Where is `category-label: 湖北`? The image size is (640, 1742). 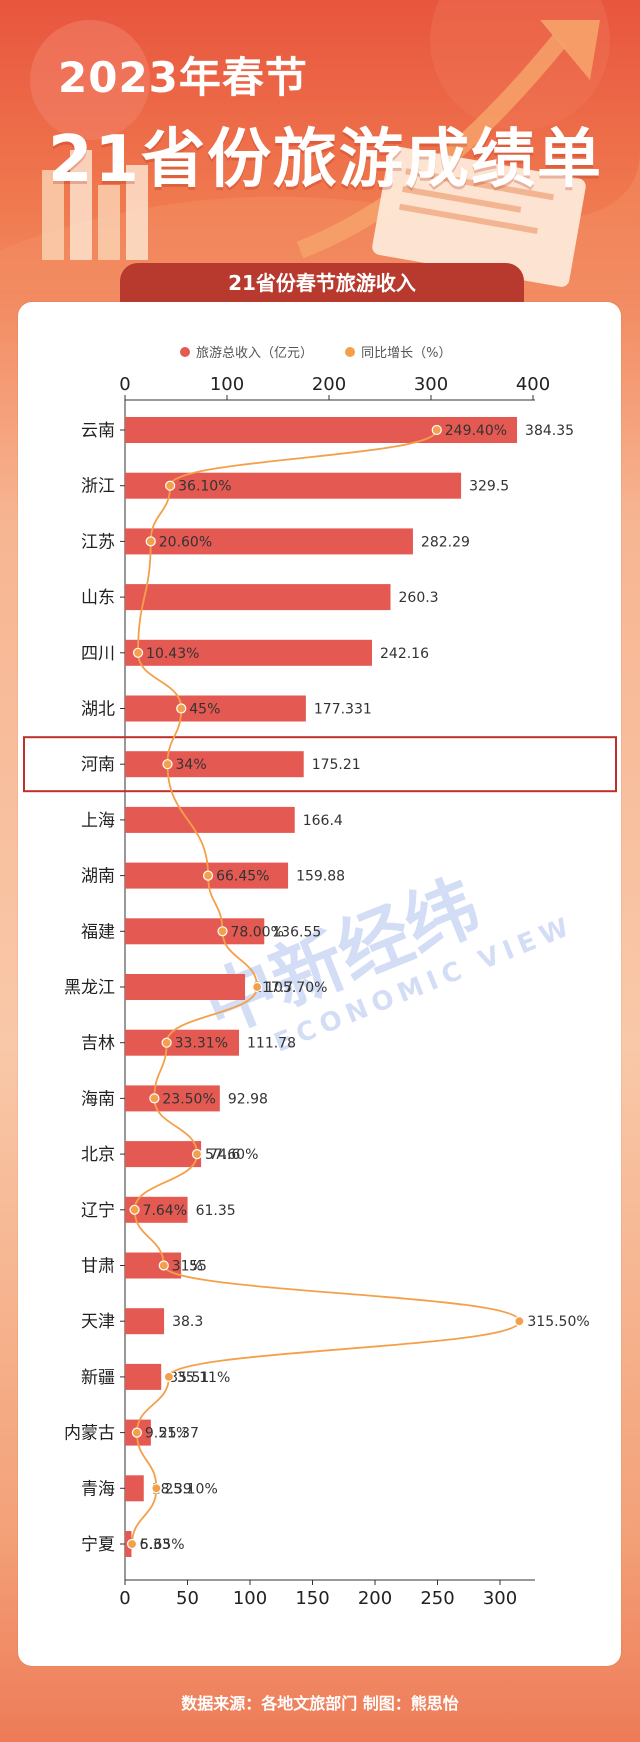 category-label: 湖北 is located at coordinates (98, 710).